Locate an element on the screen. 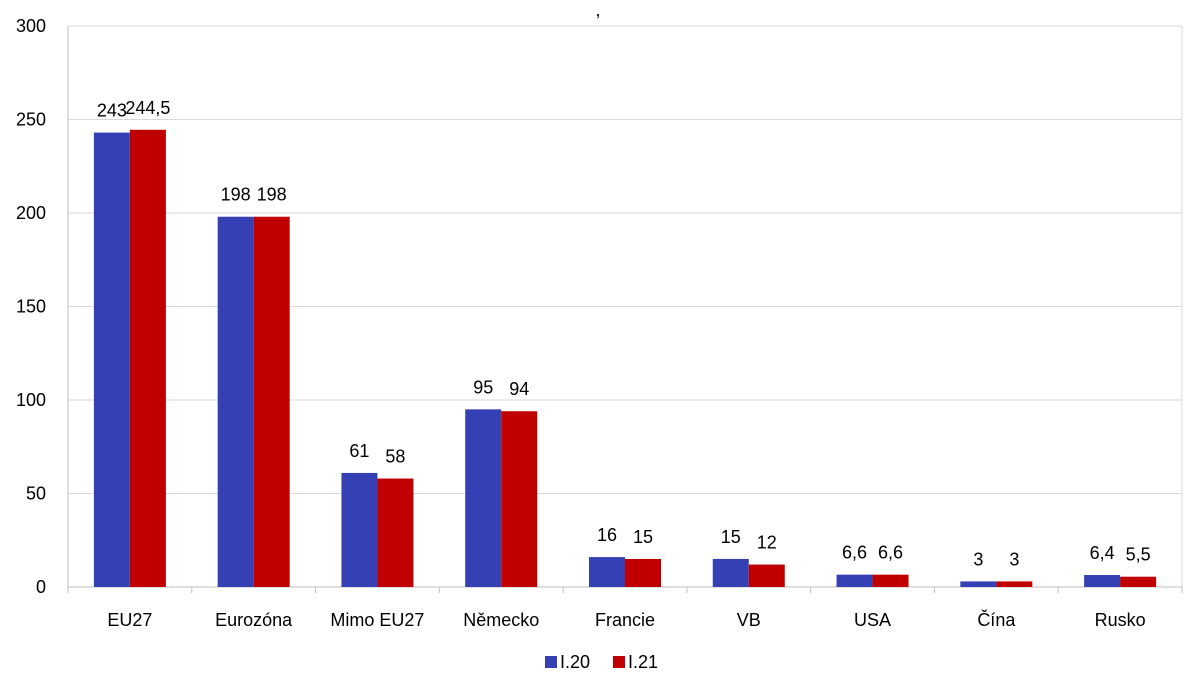 The width and height of the screenshot is (1196, 680). data-label: 6,4 is located at coordinates (1102, 553).